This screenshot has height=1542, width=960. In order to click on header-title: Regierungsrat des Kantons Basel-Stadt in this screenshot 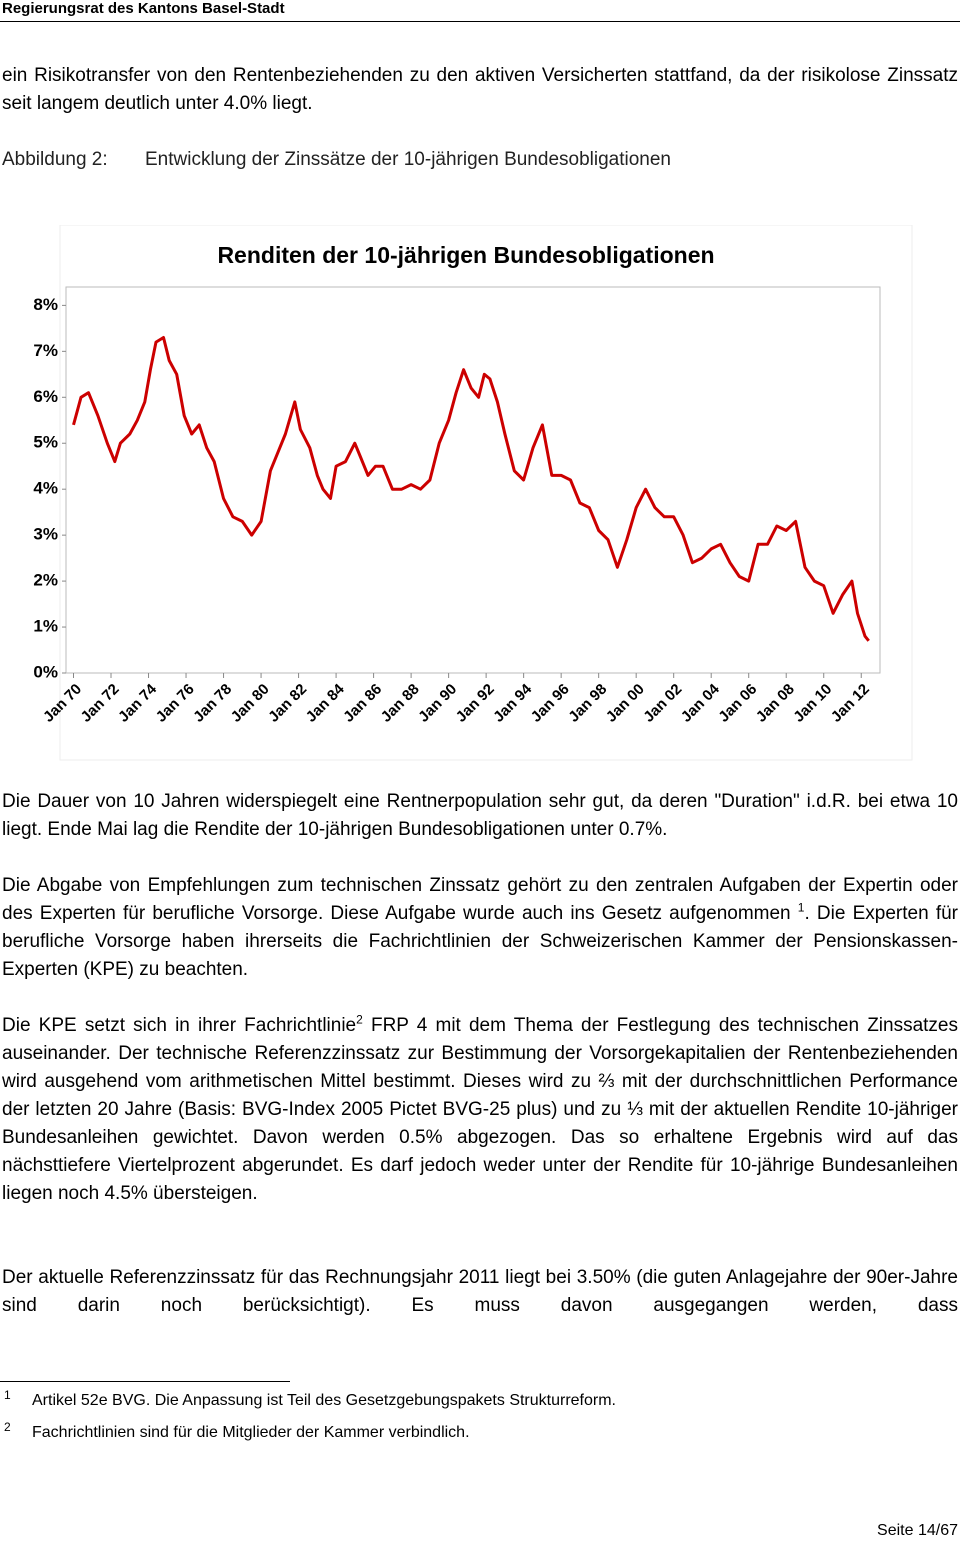, I will do `click(143, 8)`.